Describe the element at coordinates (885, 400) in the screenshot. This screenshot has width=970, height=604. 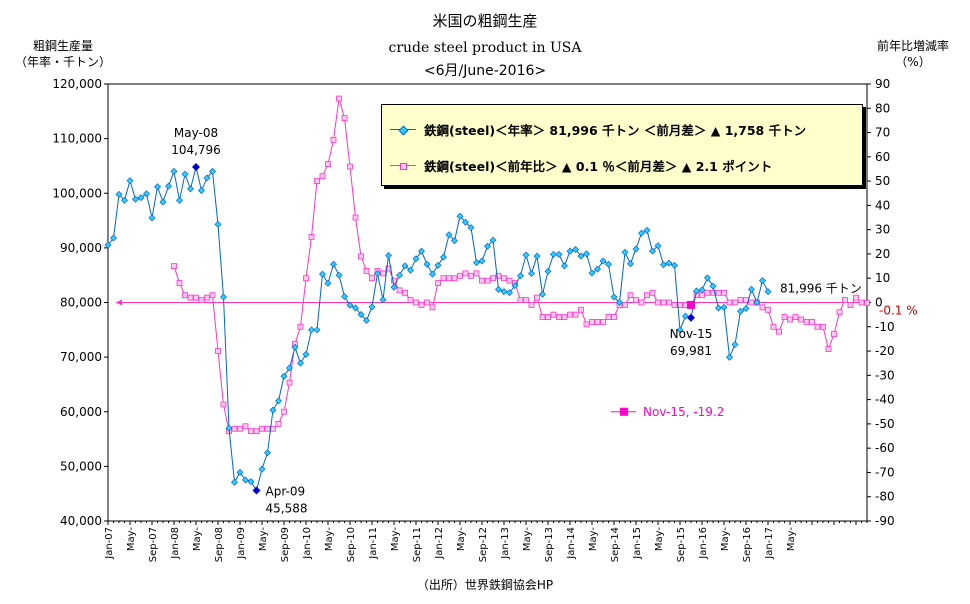
I see `right-tick-label: -40` at that location.